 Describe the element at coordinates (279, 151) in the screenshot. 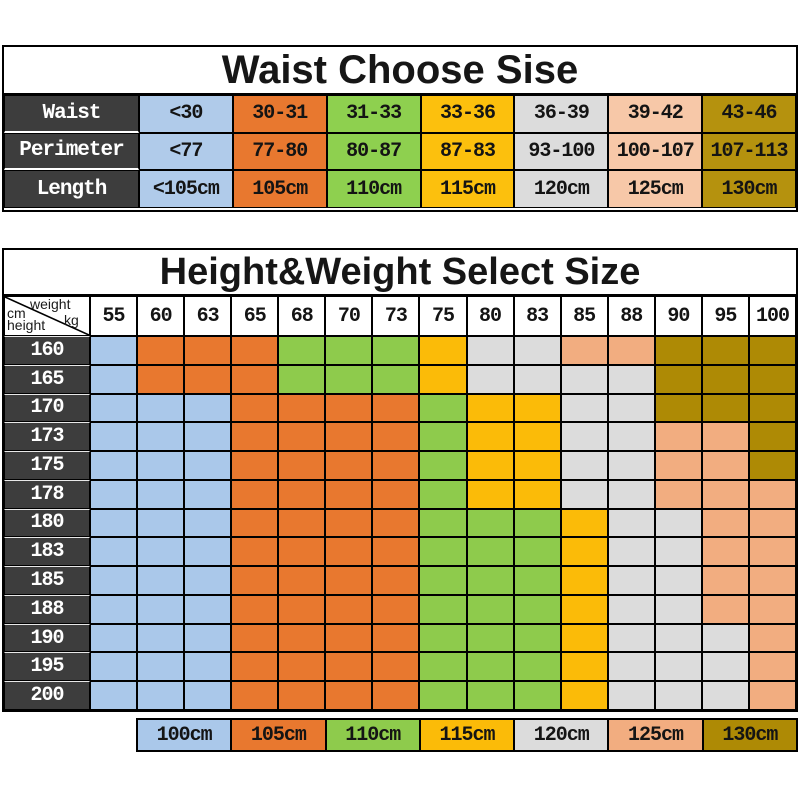

I see `waist-value-cell: 77-80` at that location.